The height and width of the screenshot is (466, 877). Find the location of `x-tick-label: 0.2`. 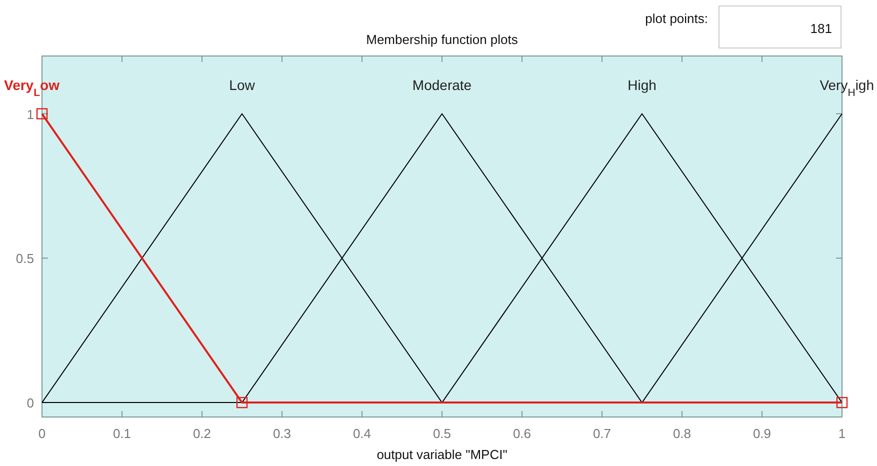

x-tick-label: 0.2 is located at coordinates (202, 433).